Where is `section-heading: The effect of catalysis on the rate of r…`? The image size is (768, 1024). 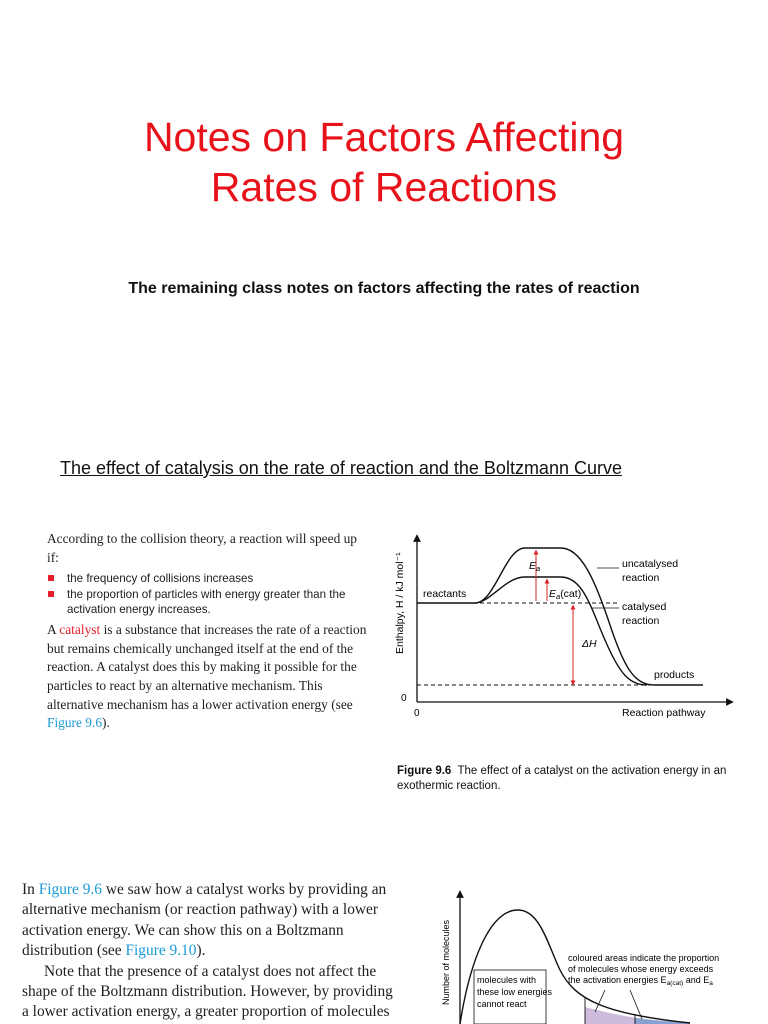
section-heading: The effect of catalysis on the rate of r… is located at coordinates (341, 468).